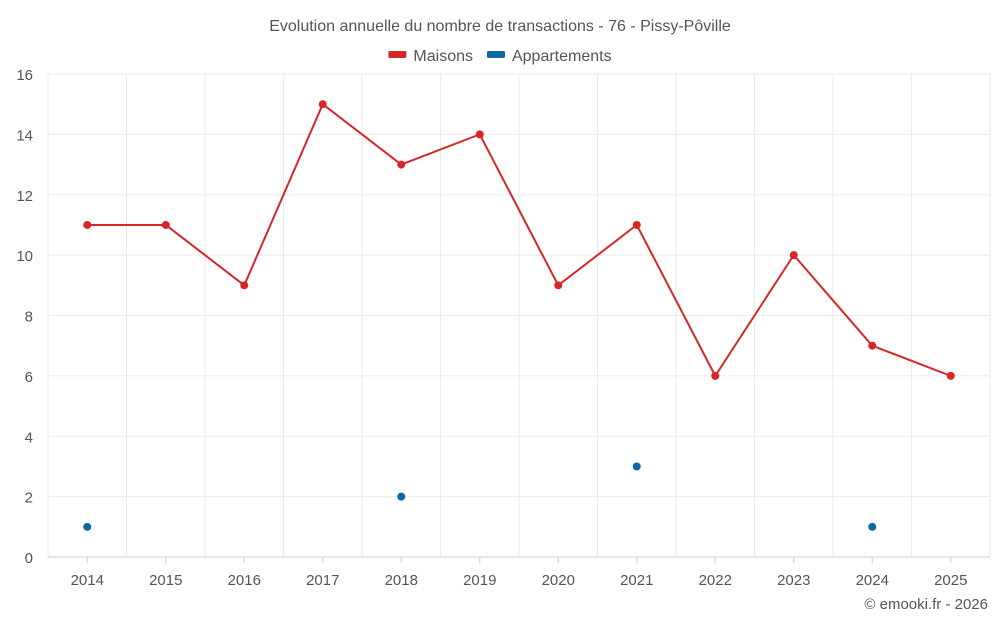  I want to click on legend-item-maisons: Maisons, so click(430, 56).